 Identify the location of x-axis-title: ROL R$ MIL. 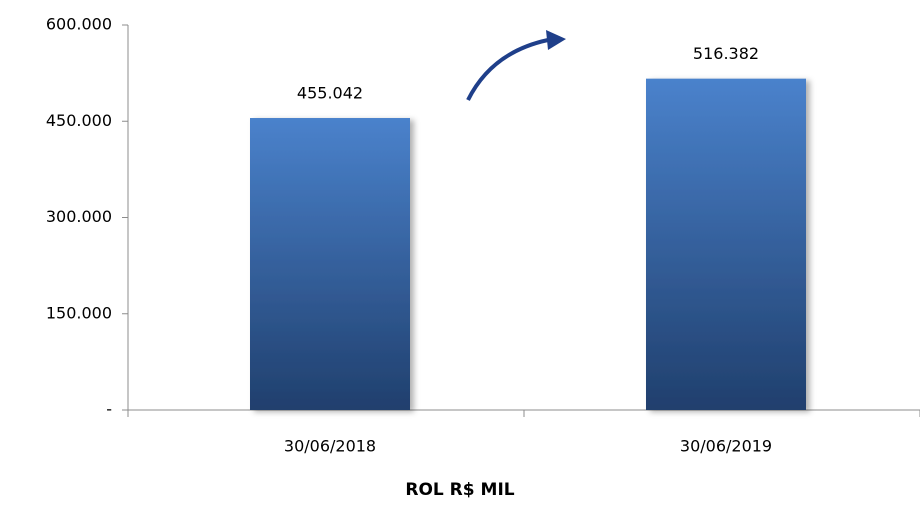
(459, 490).